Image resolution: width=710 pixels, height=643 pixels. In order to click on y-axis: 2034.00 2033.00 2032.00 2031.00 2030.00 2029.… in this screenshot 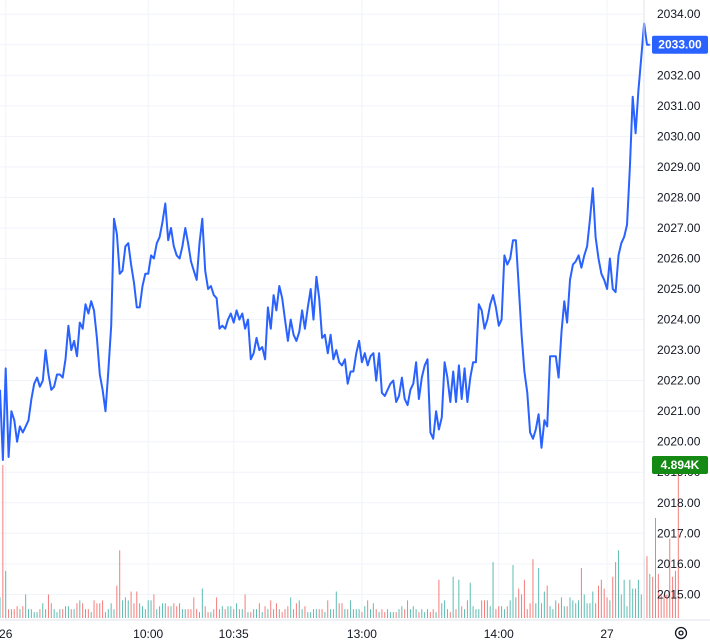, I will do `click(672, 310)`.